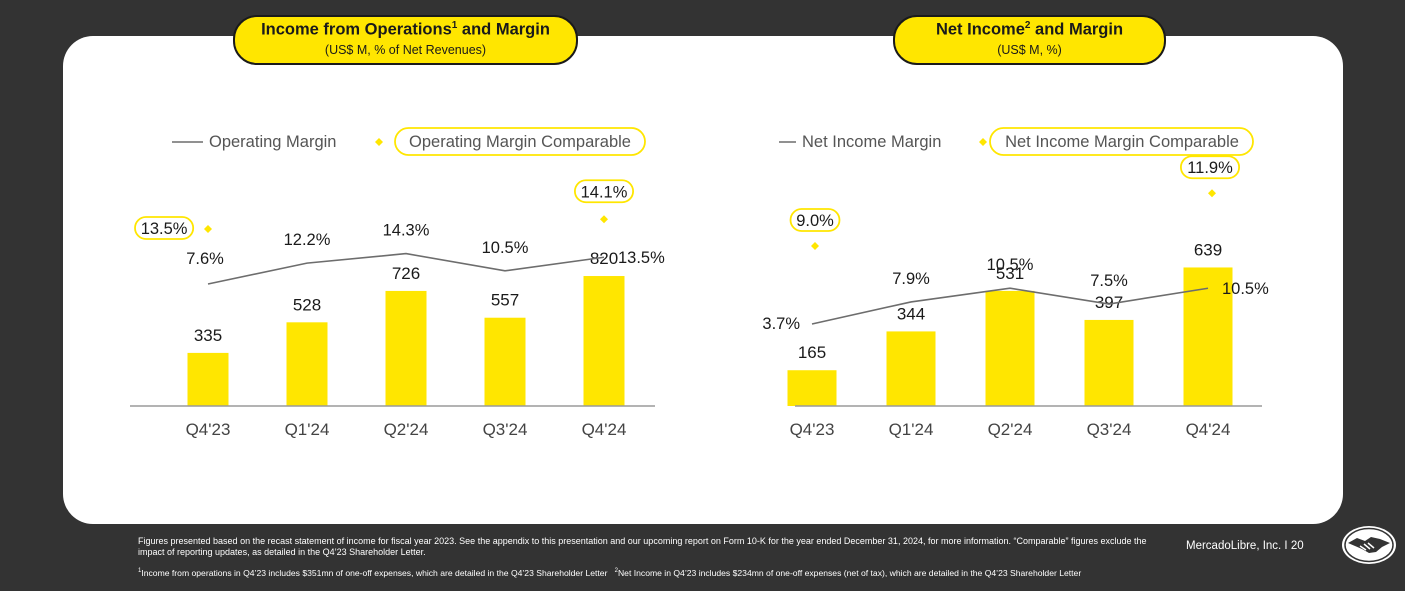 The height and width of the screenshot is (591, 1405). Describe the element at coordinates (871, 142) in the screenshot. I see `legend-net-income-margin: Net Income Margin` at that location.